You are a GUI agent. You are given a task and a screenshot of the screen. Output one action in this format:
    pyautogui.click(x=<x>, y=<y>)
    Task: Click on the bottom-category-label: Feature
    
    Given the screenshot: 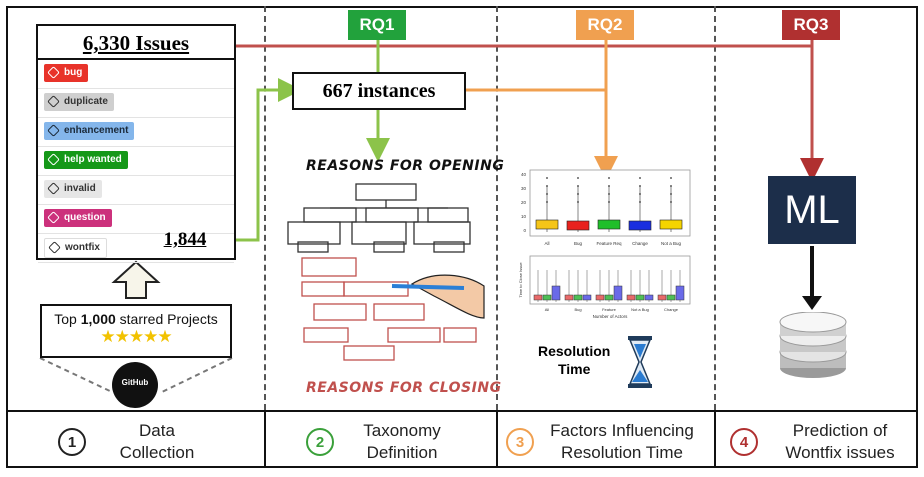 What is the action you would take?
    pyautogui.click(x=609, y=309)
    